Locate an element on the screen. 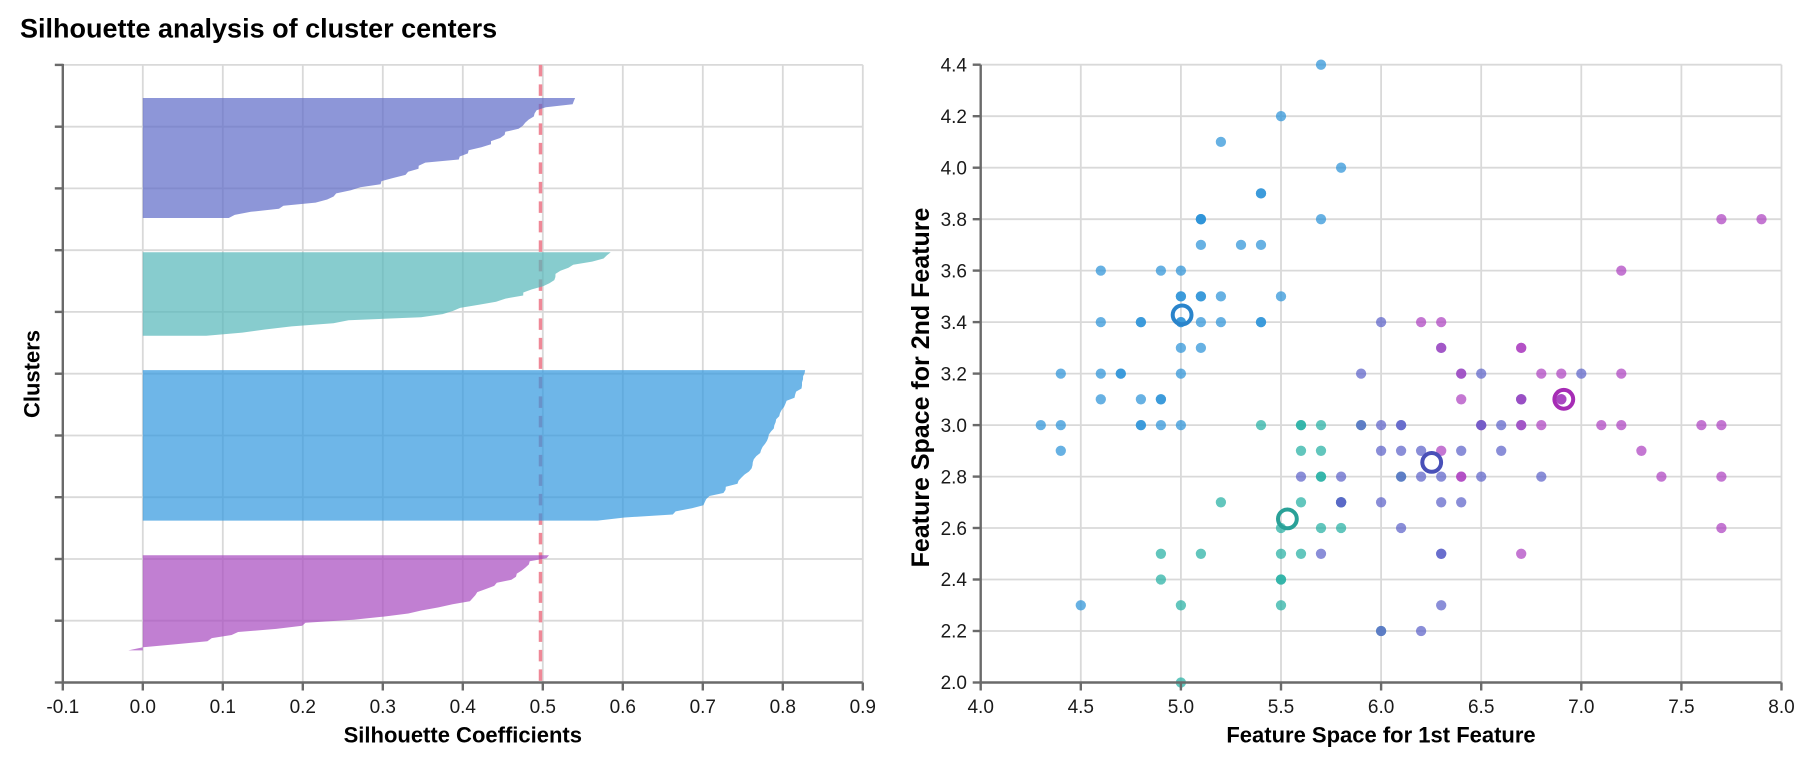  svg-text: Silhouette Coefficients is located at coordinates (463, 735).